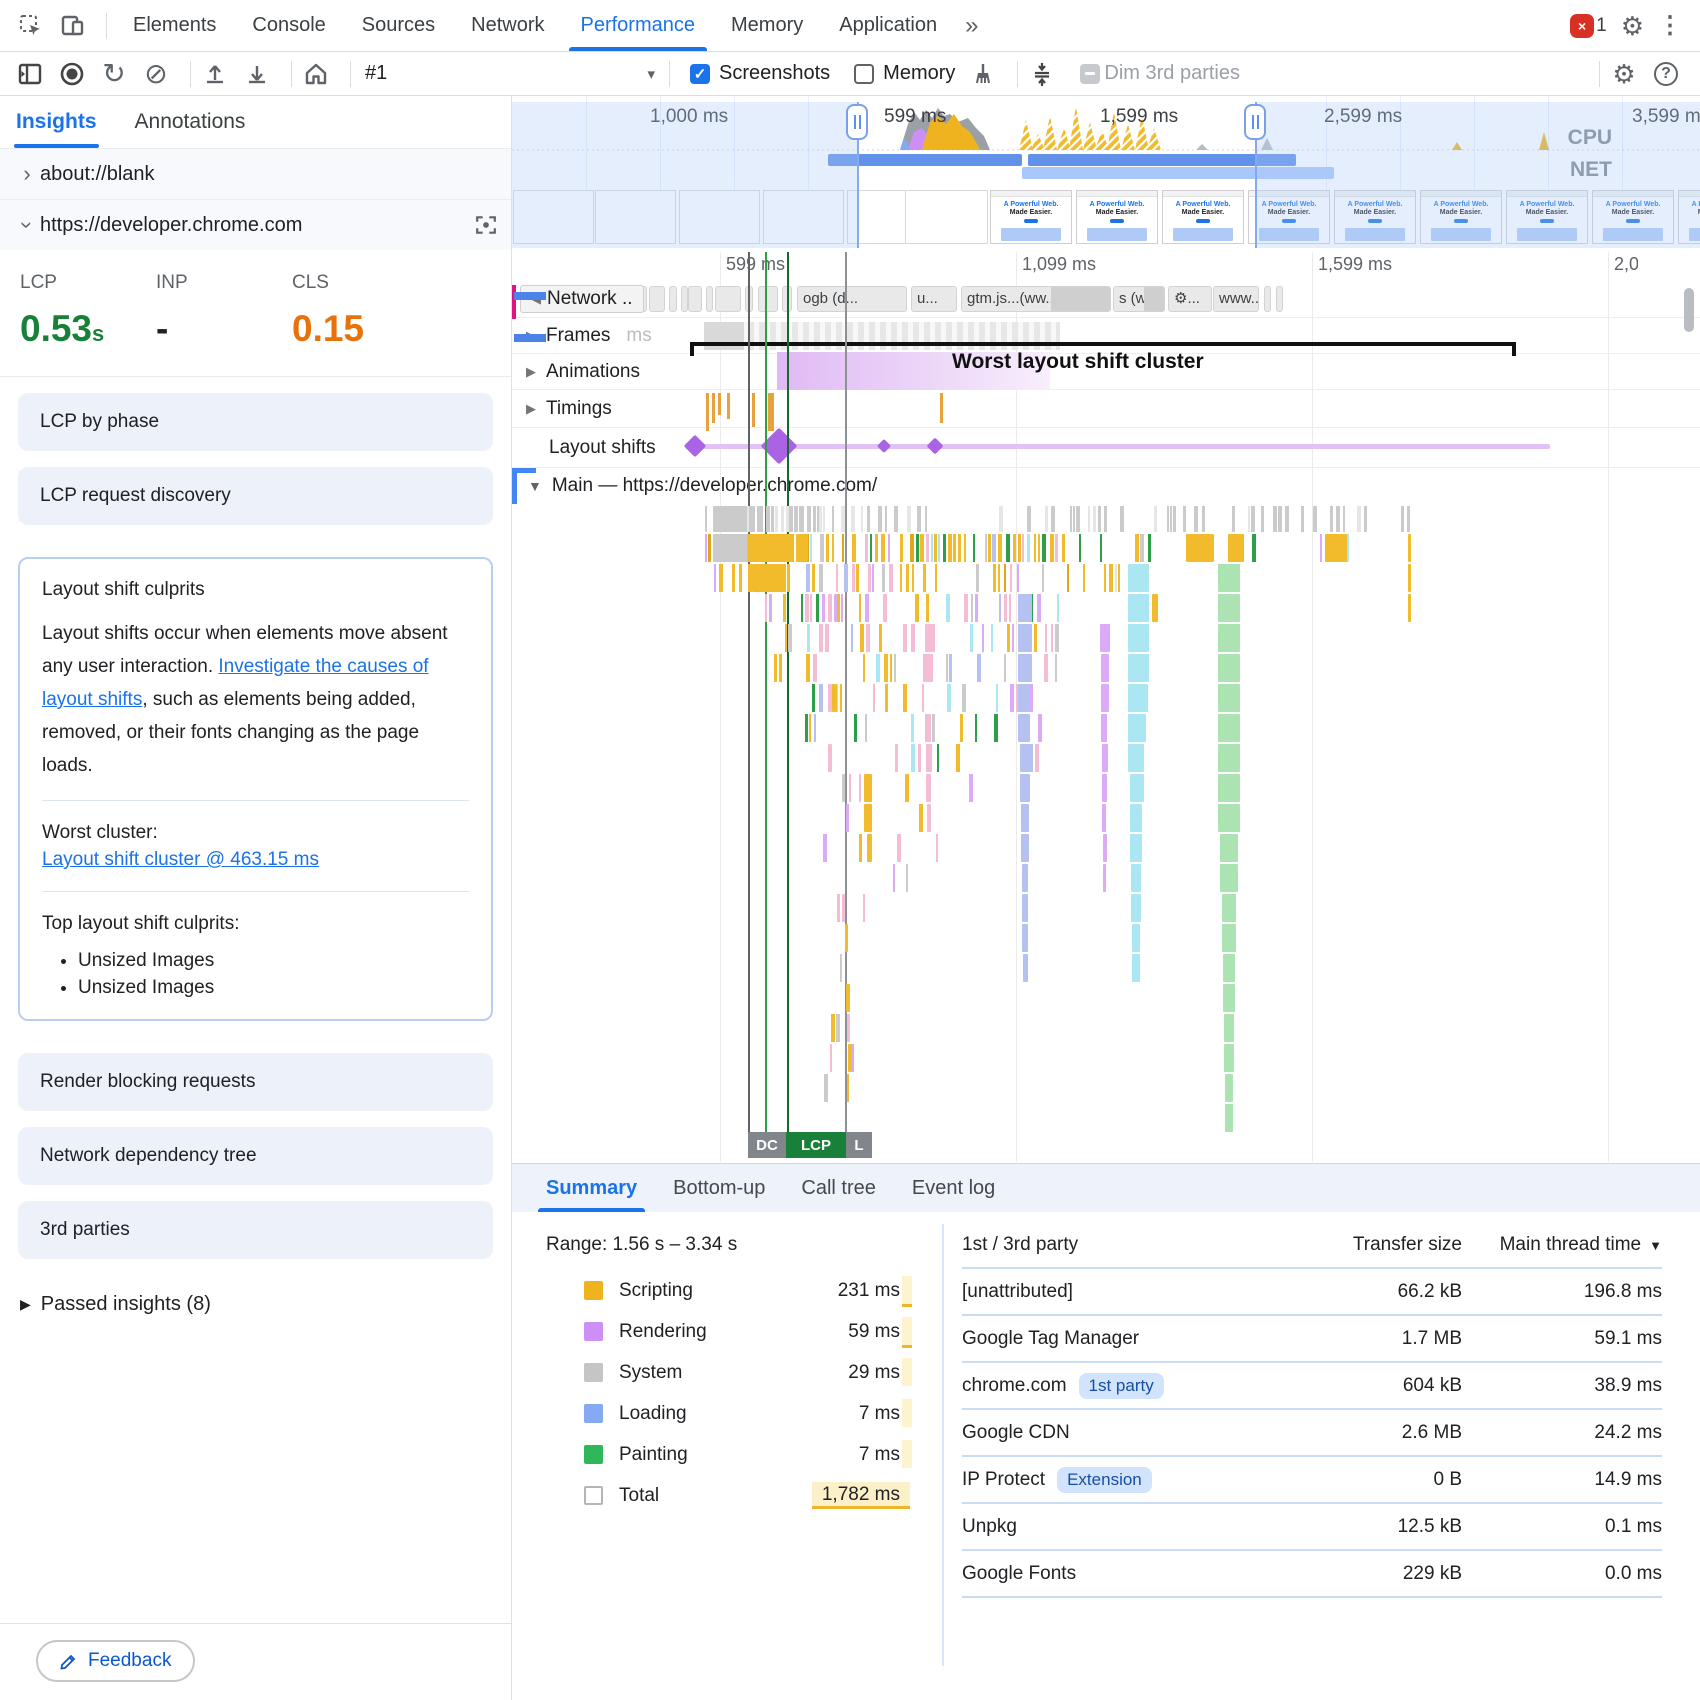  I want to click on table-row: Unpkg 12.5 kB 0.1 ms, so click(1312, 1527).